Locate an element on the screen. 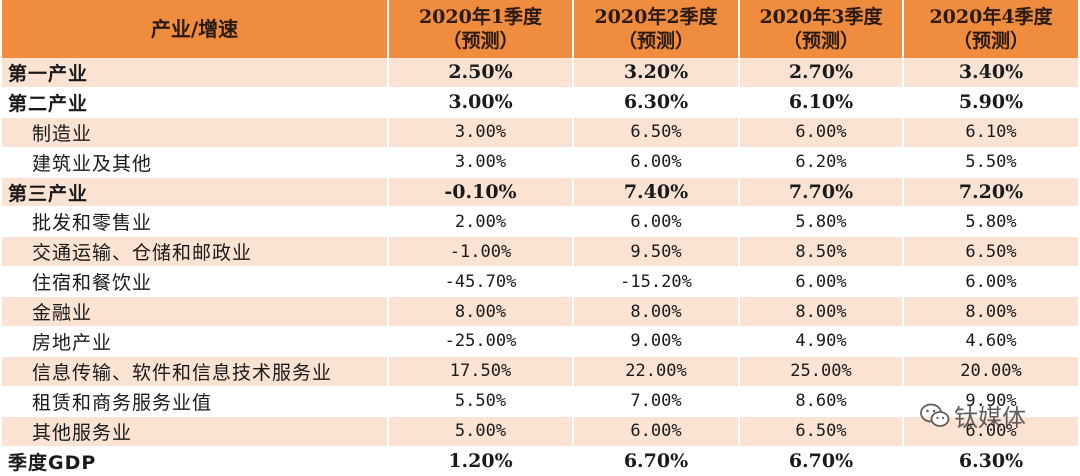  growth-cell-q3: 6.10% is located at coordinates (821, 102).